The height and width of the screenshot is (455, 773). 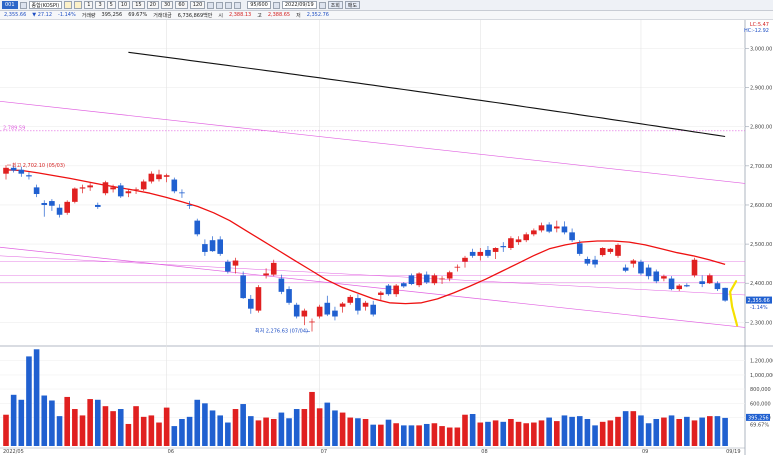 I want to click on query-button: 조회, so click(x=335, y=5).